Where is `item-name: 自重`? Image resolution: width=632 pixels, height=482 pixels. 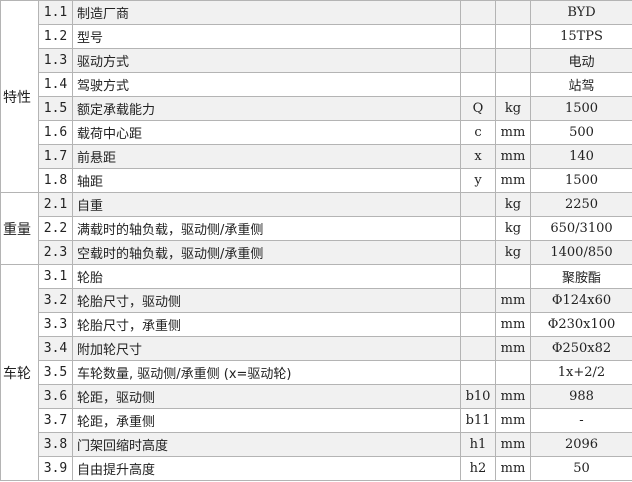
item-name: 自重 is located at coordinates (266, 204).